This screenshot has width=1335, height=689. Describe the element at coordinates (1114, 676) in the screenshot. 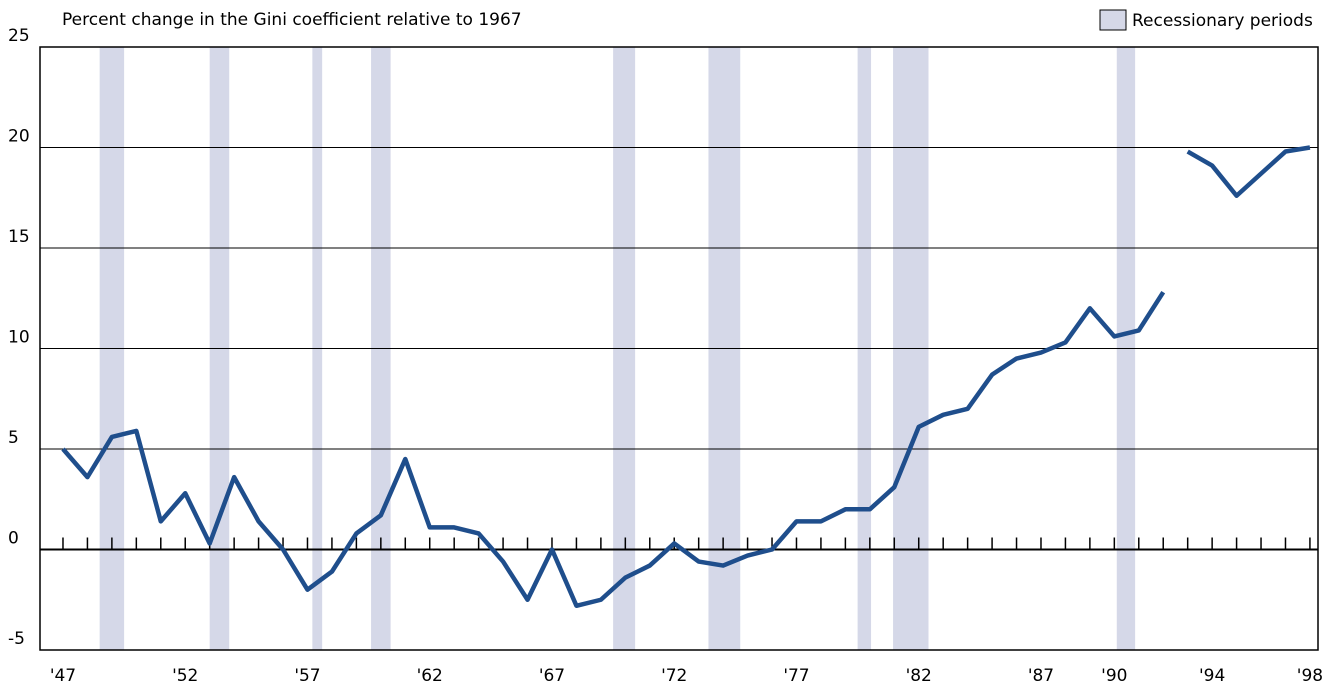

I see `x-tick-label: '90` at that location.